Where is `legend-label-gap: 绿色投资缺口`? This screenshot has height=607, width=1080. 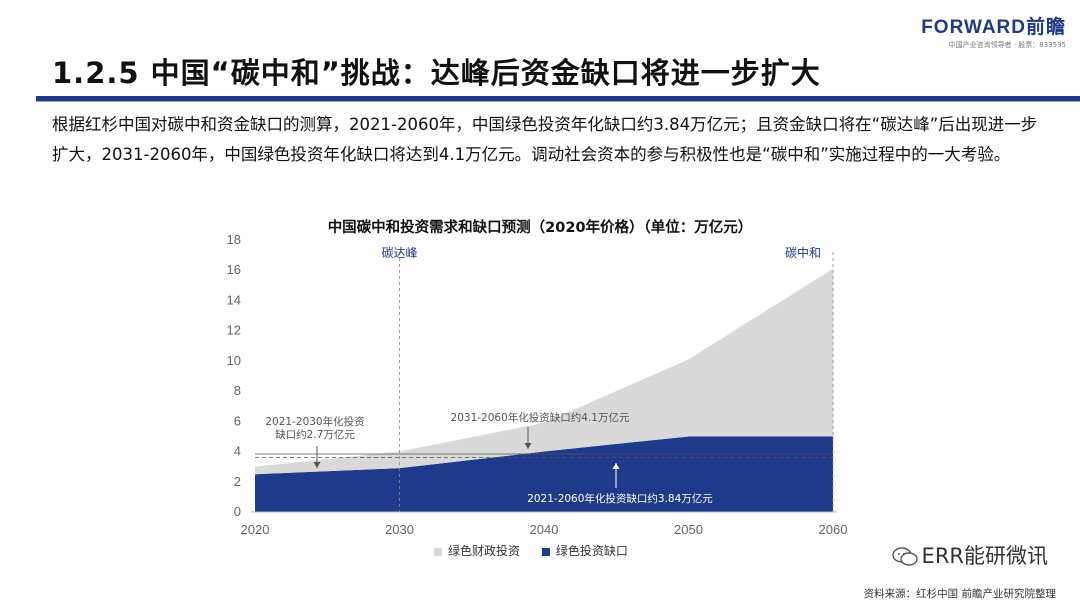 legend-label-gap: 绿色投资缺口 is located at coordinates (591, 551).